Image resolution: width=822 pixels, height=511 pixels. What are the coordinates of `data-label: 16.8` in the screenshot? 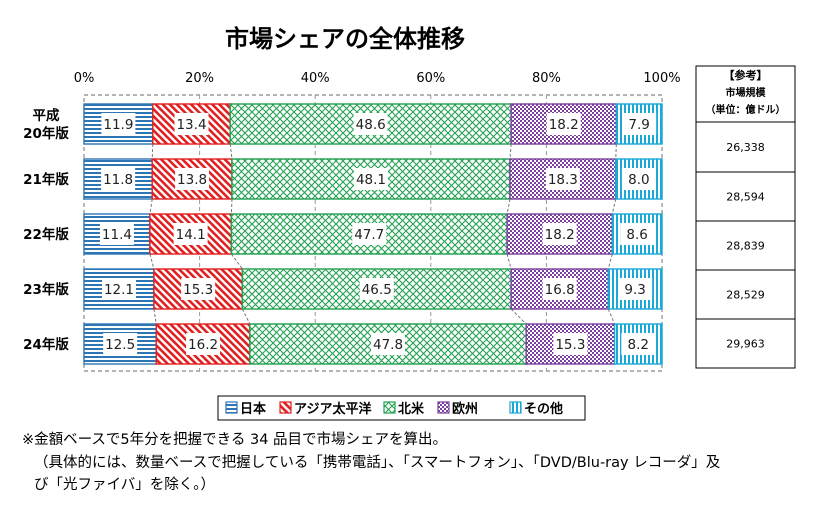 It's located at (560, 290).